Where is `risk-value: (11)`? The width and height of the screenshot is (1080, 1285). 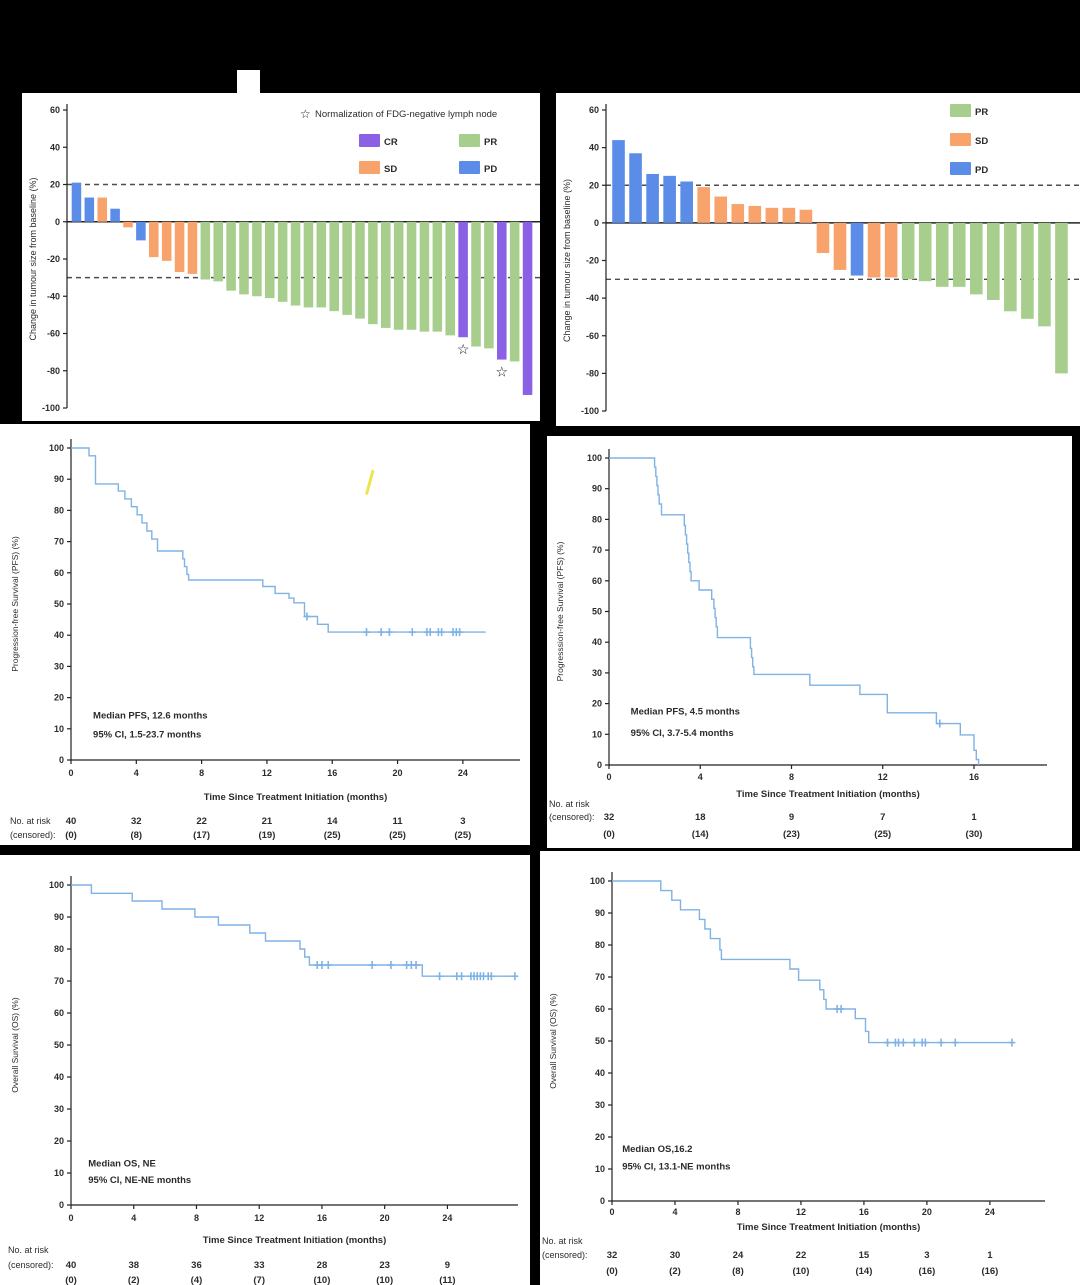 risk-value: (11) is located at coordinates (447, 1280).